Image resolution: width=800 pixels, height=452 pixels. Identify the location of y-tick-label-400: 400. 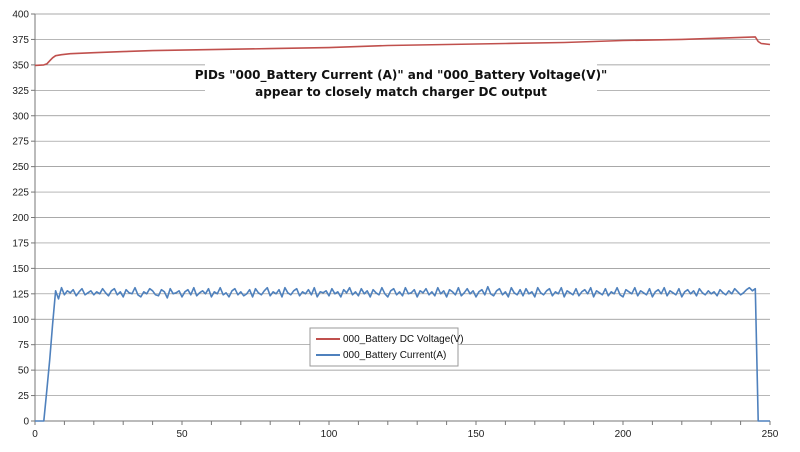
(20, 15).